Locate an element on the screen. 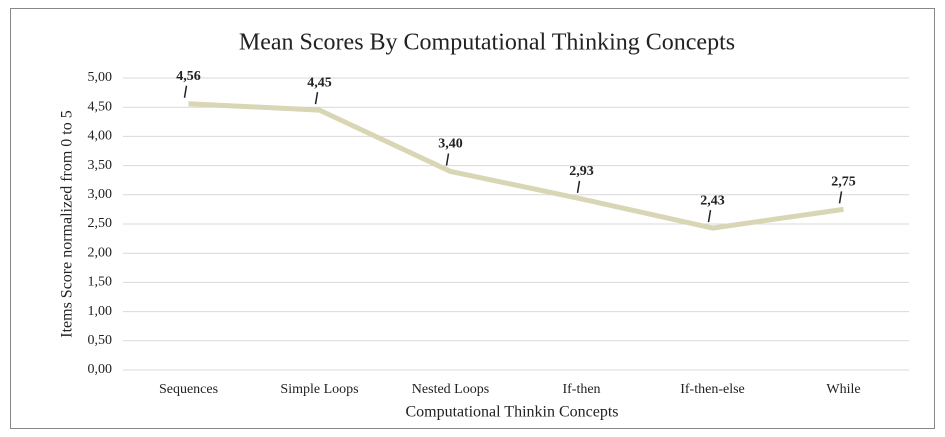  data-label: 2,75 is located at coordinates (843, 182).